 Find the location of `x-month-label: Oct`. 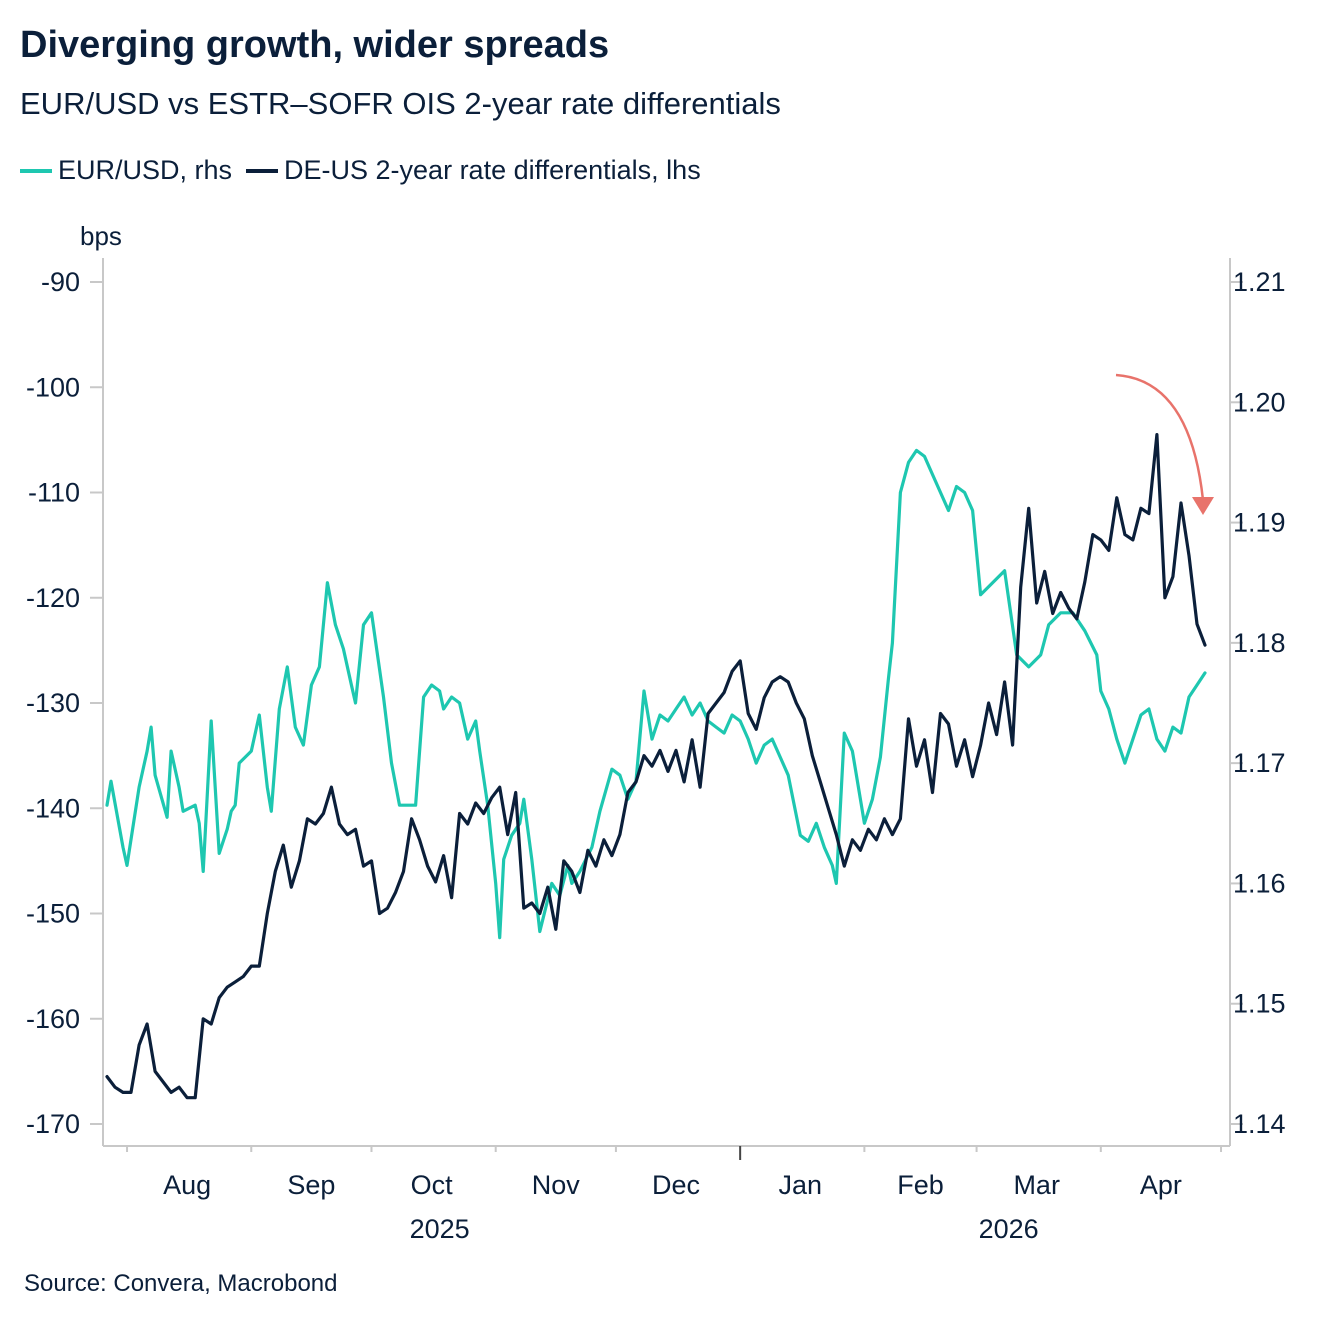

x-month-label: Oct is located at coordinates (432, 1185).